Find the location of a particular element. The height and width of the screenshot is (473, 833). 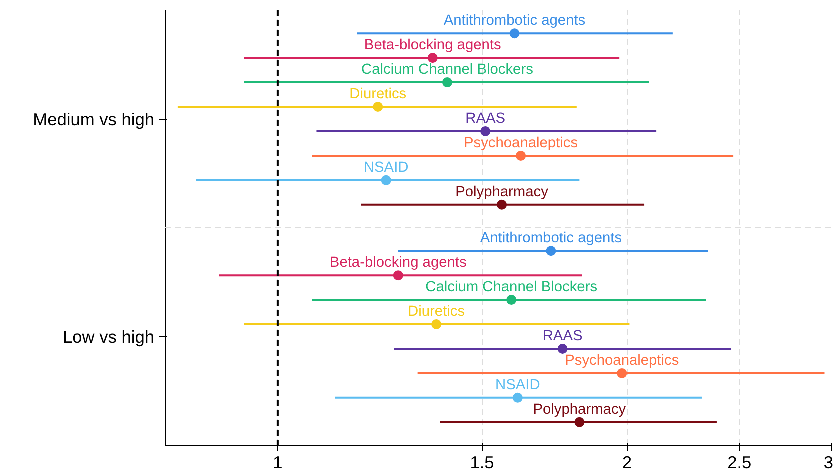

text: Diuretics is located at coordinates (437, 312).